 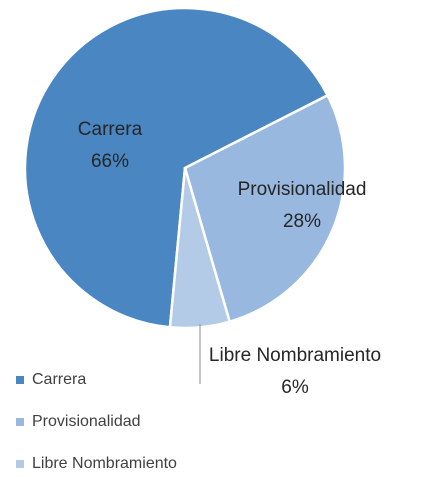 What do you see at coordinates (295, 355) in the screenshot?
I see `data-label-name: Libre Nombramiento` at bounding box center [295, 355].